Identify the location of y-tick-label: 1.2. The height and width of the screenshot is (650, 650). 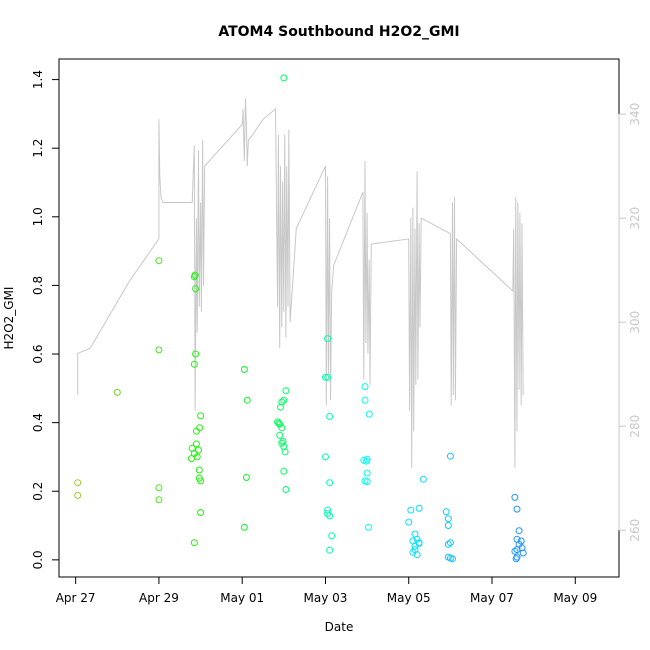
(38, 148).